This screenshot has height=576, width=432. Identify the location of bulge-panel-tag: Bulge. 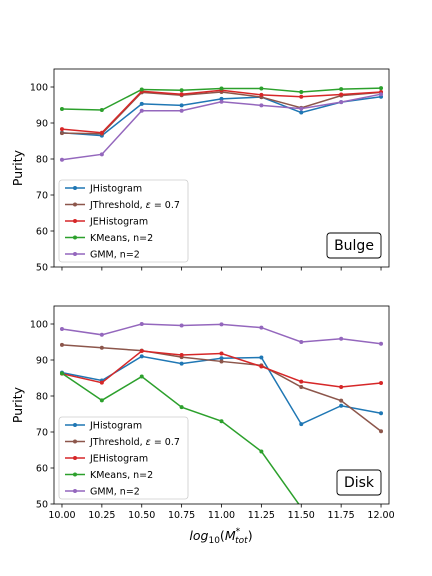
(354, 245).